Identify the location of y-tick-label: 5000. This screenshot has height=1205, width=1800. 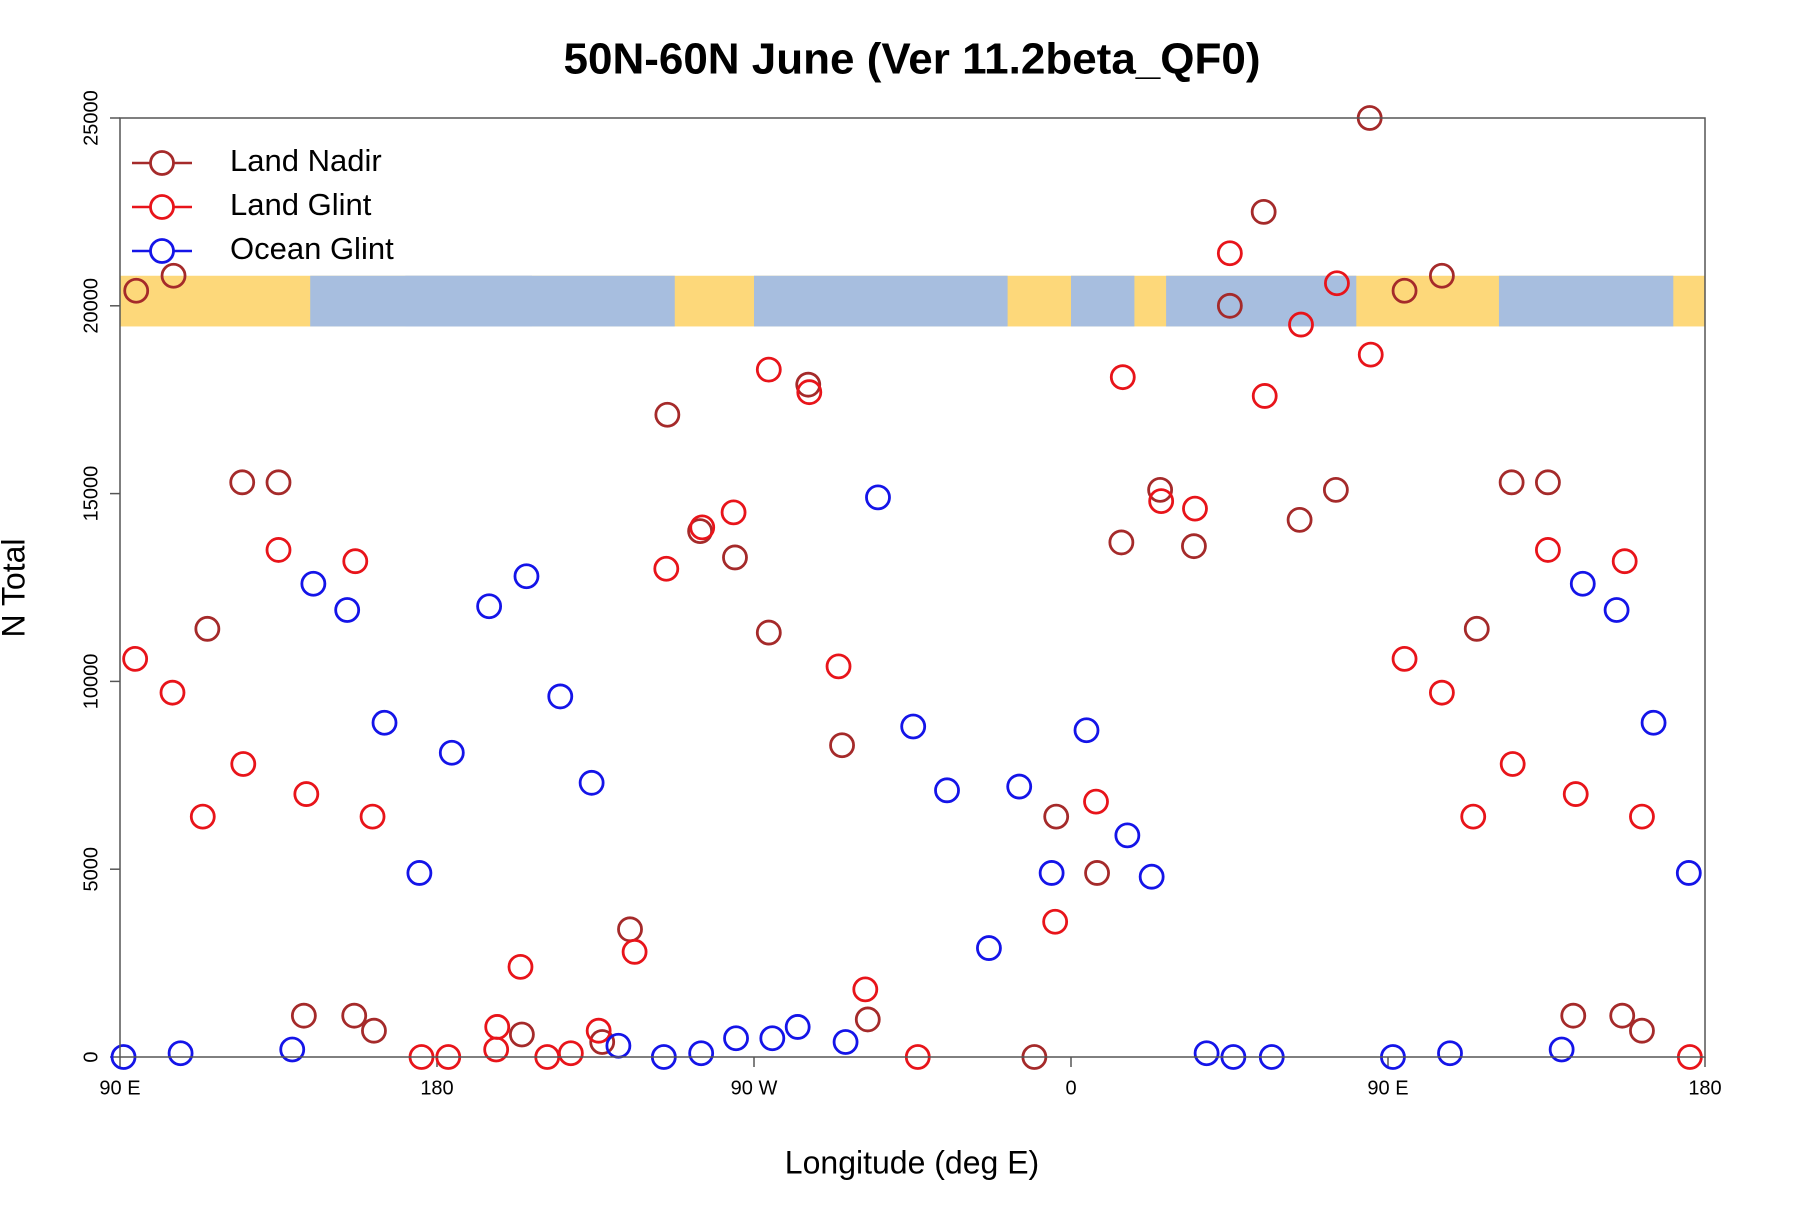
(91, 869).